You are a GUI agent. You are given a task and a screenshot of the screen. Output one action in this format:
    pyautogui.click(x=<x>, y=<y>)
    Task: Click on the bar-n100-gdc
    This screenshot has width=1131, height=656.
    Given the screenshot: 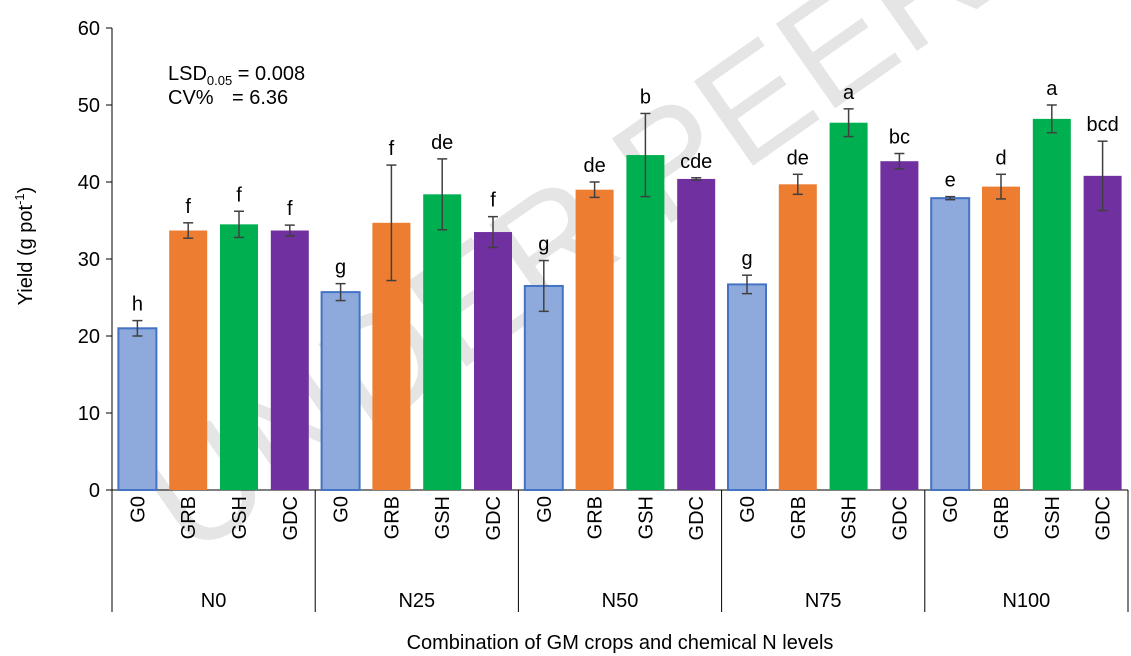 What is the action you would take?
    pyautogui.click(x=1102, y=332)
    